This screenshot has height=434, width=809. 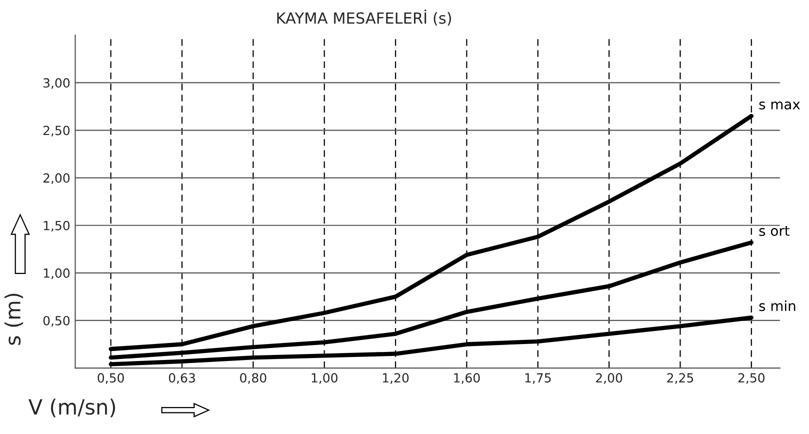 I want to click on x-tick-label: 1,20, so click(x=395, y=378).